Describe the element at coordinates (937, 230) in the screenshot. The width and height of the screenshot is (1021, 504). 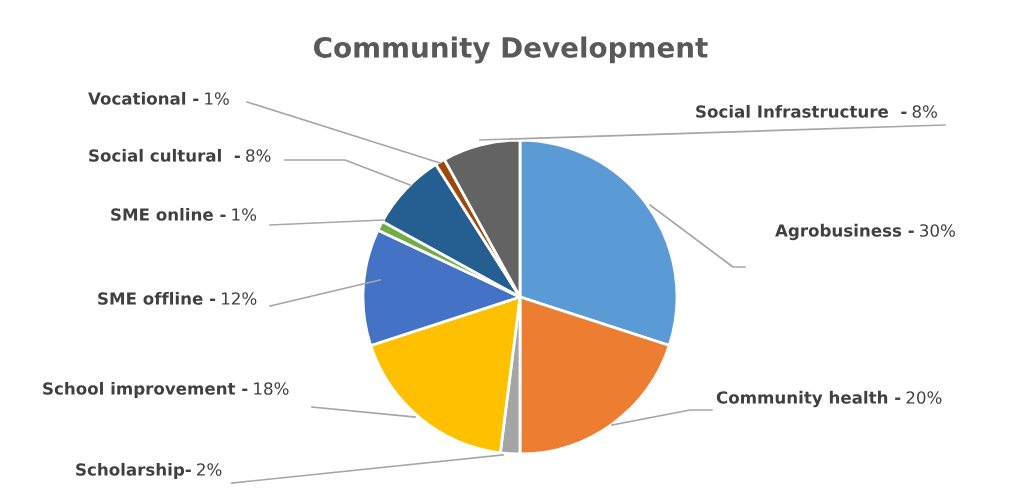
I see `data-label: 30%` at that location.